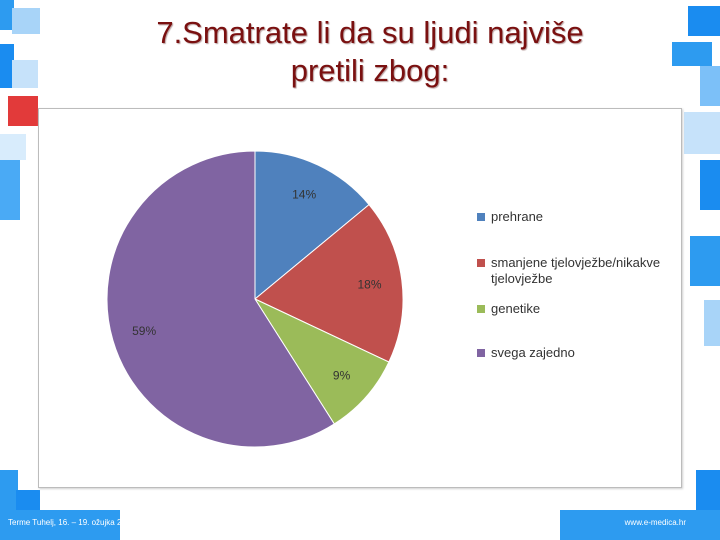 This screenshot has height=540, width=720. I want to click on slice-percent-label: 59%, so click(144, 331).